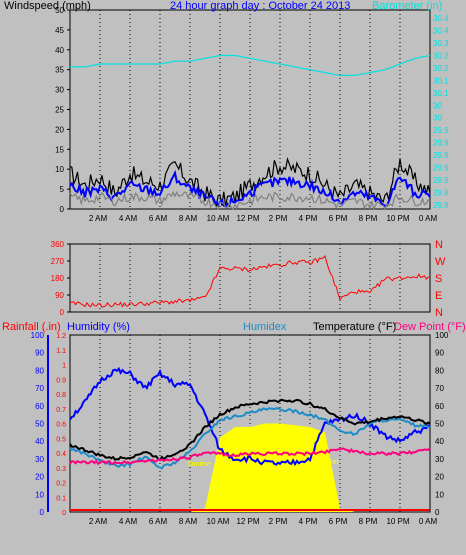  Describe the element at coordinates (441, 43) in the screenshot. I see `barometer-tick-label: 30.3` at that location.